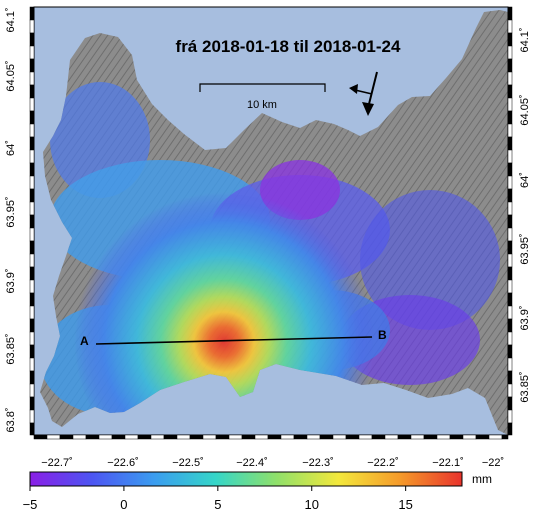 The image size is (545, 527). I want to click on bottom-tick-label: −22.1˚, so click(448, 463).